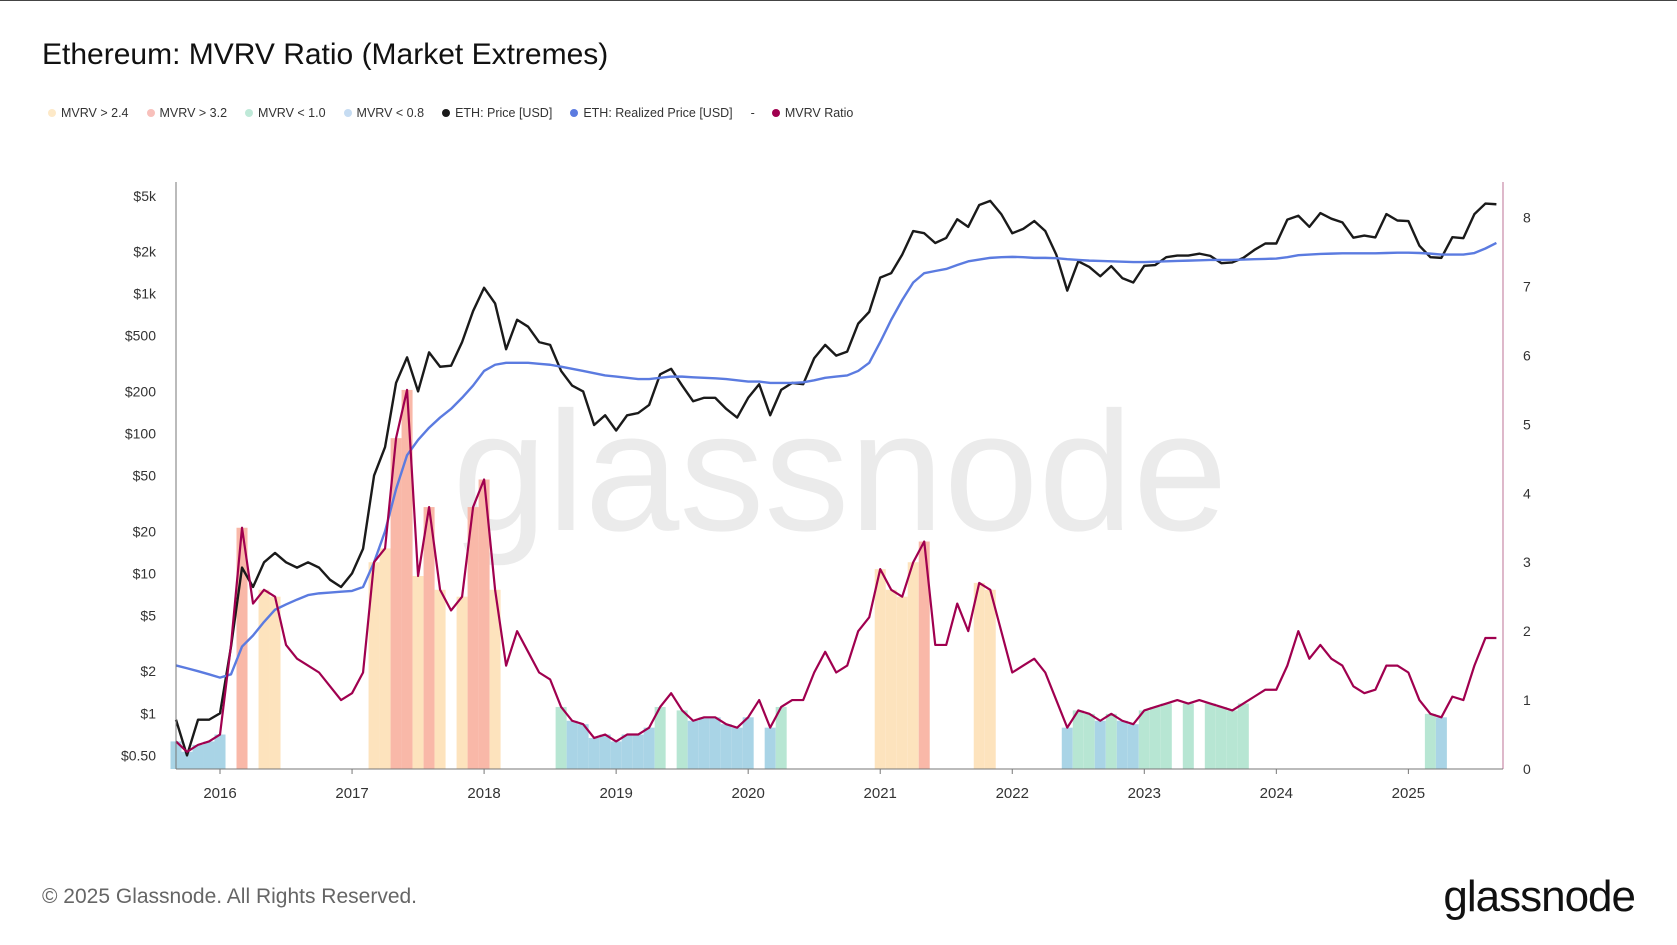  Describe the element at coordinates (148, 616) in the screenshot. I see `y-left-tick-label: $5` at that location.